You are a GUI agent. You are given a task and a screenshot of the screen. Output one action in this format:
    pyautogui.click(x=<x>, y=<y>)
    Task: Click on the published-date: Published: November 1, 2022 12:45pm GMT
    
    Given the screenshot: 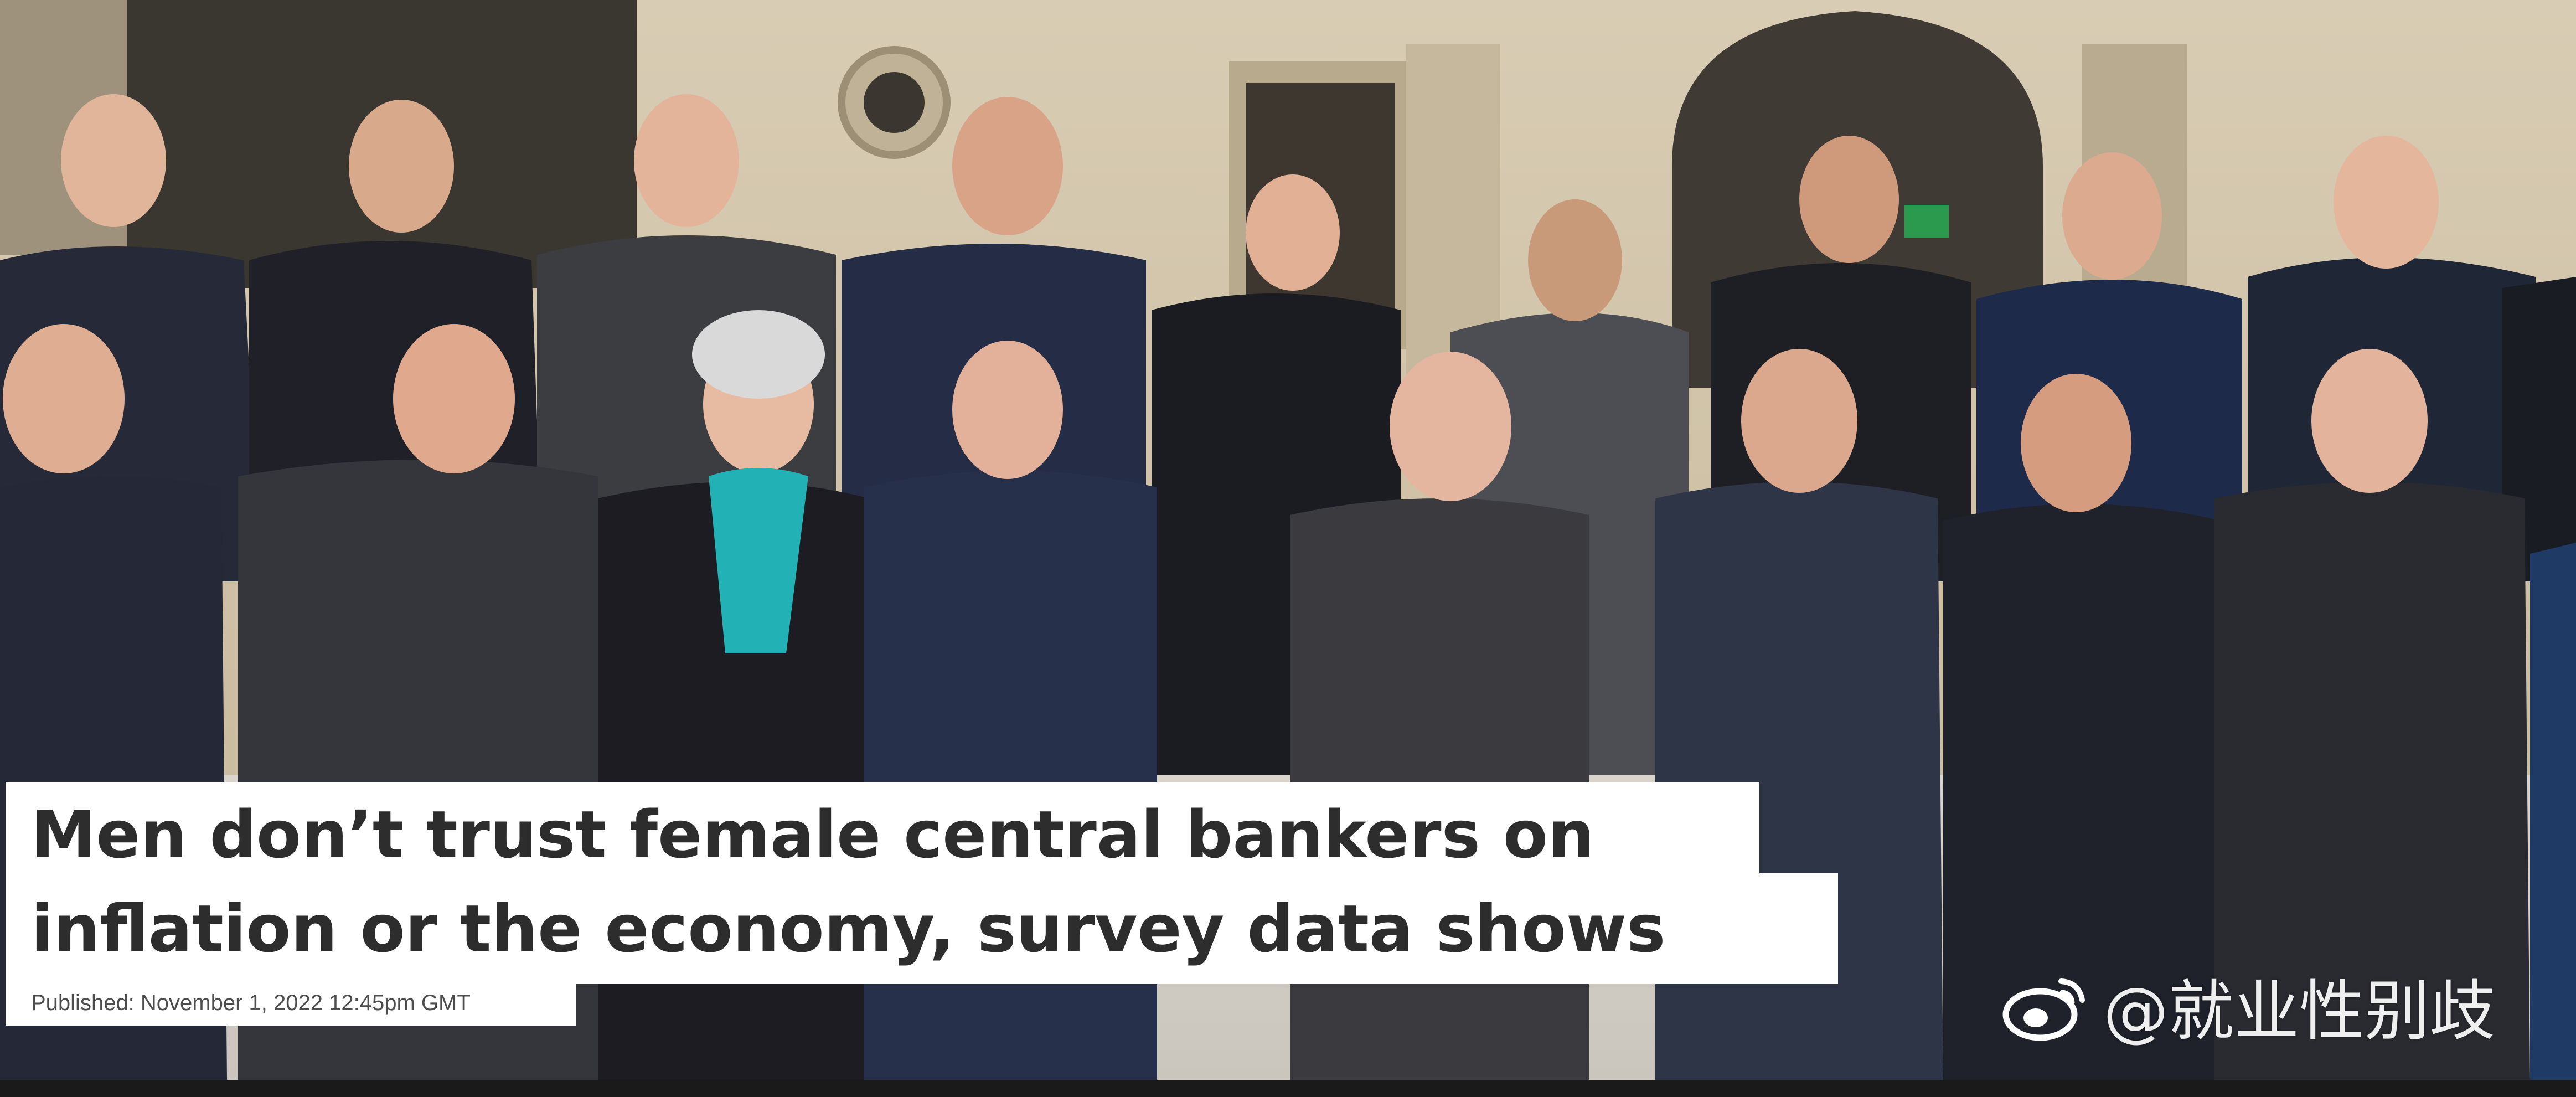 What is the action you would take?
    pyautogui.click(x=291, y=1003)
    